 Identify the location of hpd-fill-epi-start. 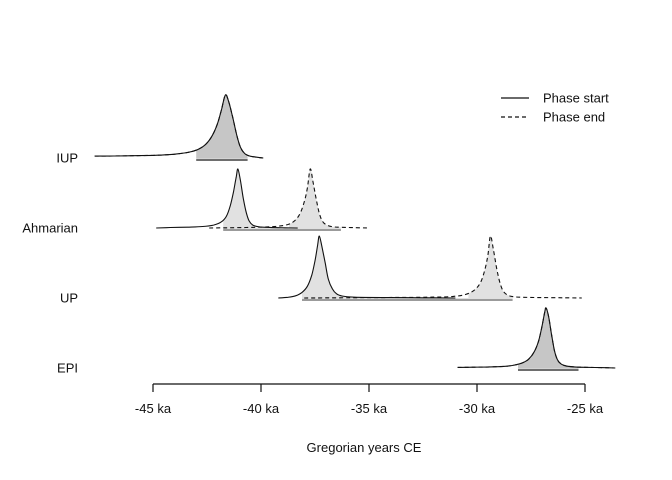
(548, 337).